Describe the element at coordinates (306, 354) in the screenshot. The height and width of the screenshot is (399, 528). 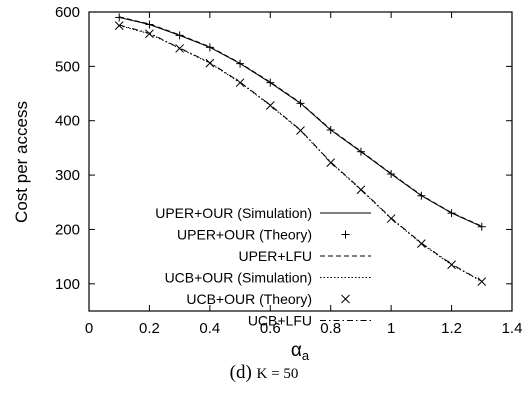
I see `x-axis-label-subscript: a` at that location.